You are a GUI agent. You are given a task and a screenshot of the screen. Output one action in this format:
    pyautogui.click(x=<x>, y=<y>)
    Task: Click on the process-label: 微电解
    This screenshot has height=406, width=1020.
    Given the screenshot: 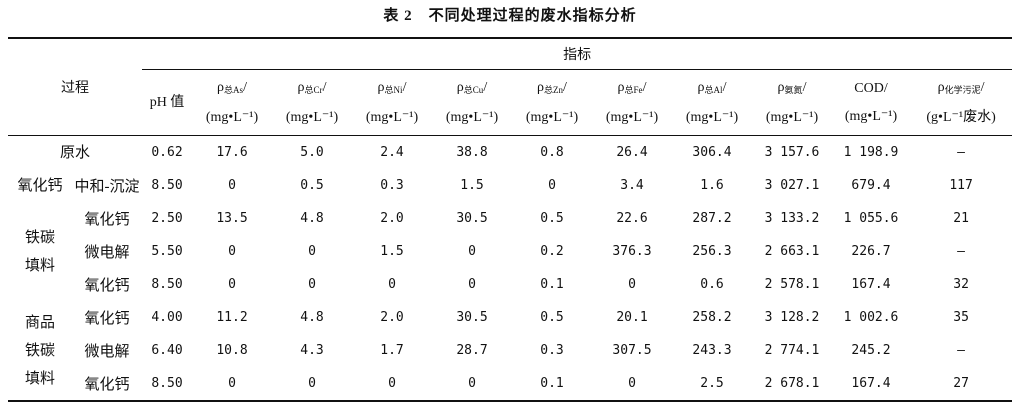 What is the action you would take?
    pyautogui.click(x=107, y=253)
    